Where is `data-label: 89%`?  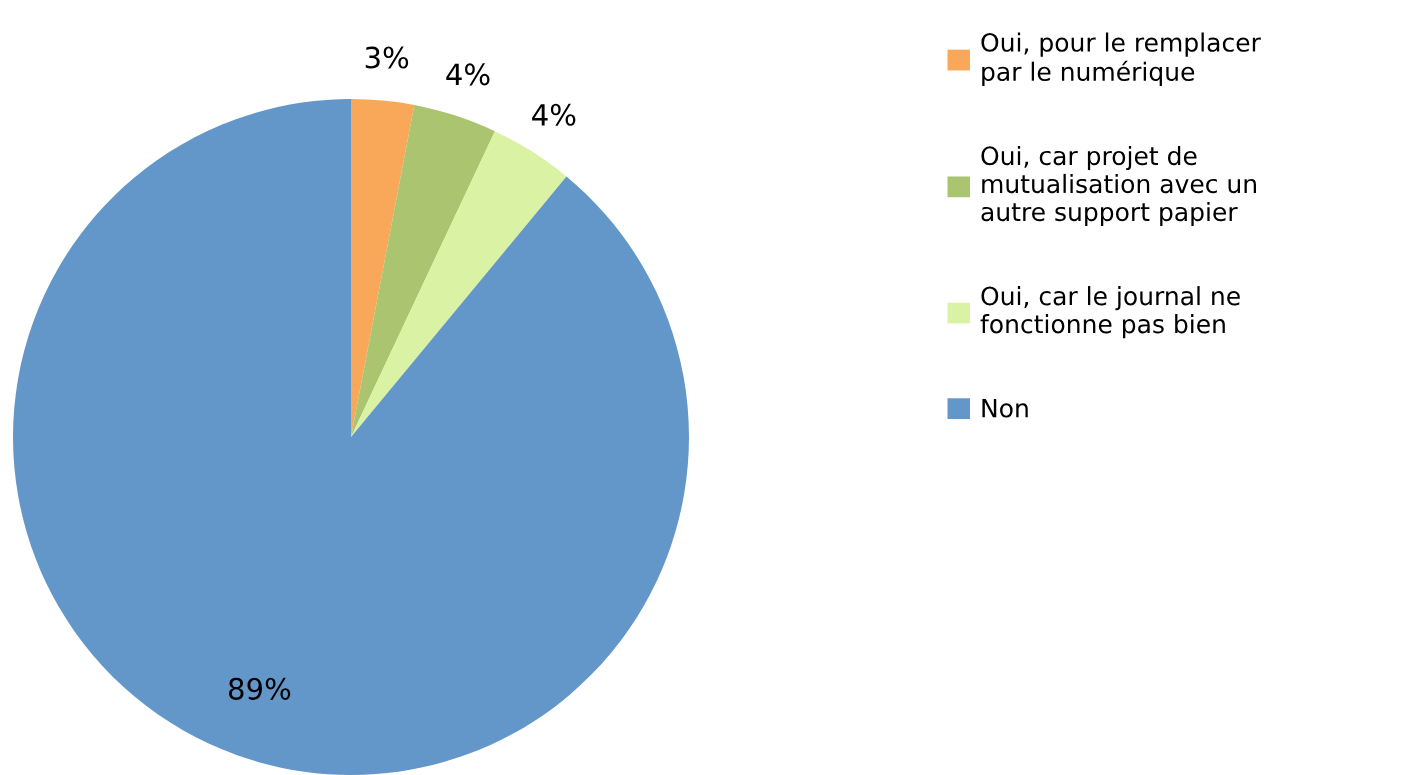
data-label: 89% is located at coordinates (259, 688).